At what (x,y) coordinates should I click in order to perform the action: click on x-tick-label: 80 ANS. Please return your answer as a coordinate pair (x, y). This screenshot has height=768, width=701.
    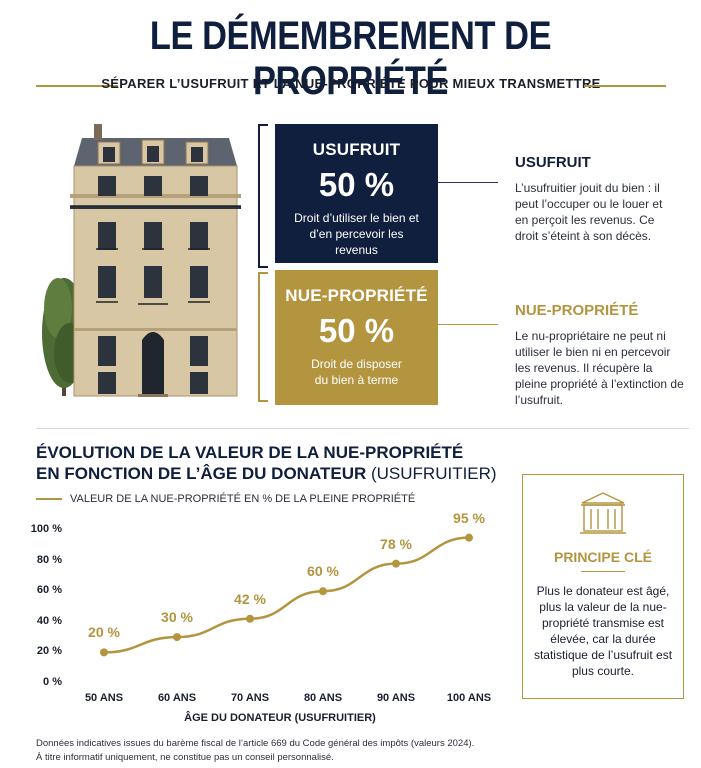
    Looking at the image, I should click on (323, 698).